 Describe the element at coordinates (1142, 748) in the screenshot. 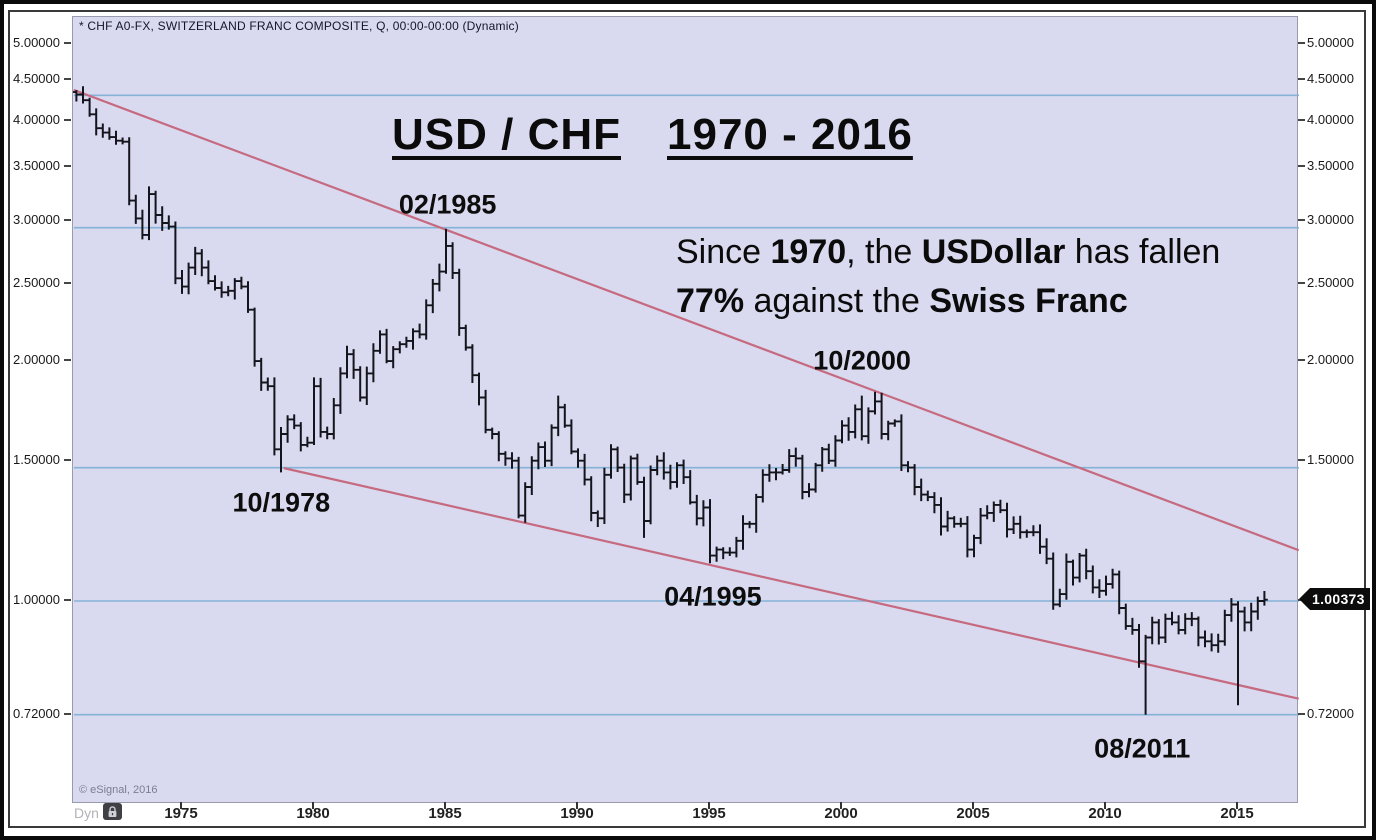

I see `pivot-date-annotation: 08/2011` at that location.